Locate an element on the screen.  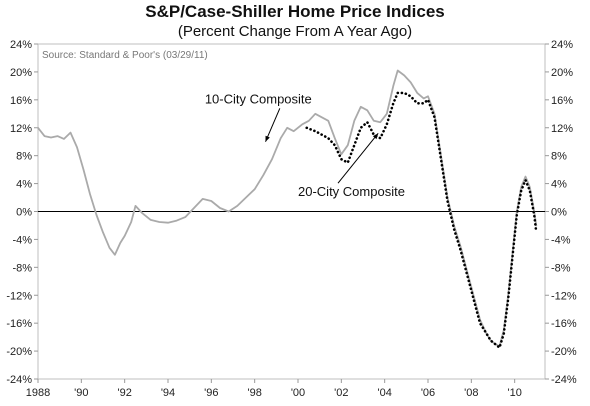
x-tick-label: '02 is located at coordinates (341, 393).